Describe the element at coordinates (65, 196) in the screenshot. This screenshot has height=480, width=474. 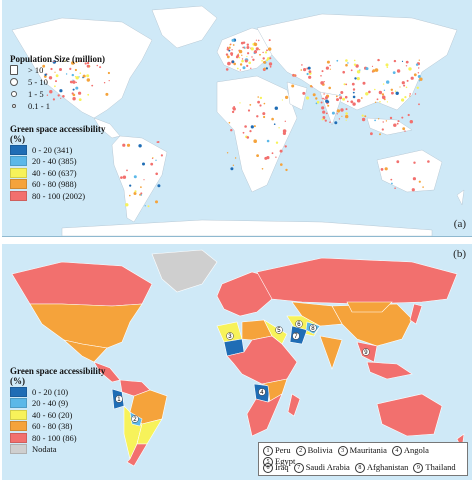
I see `access-a-legend-row: 80 - 100 (2002)` at that location.